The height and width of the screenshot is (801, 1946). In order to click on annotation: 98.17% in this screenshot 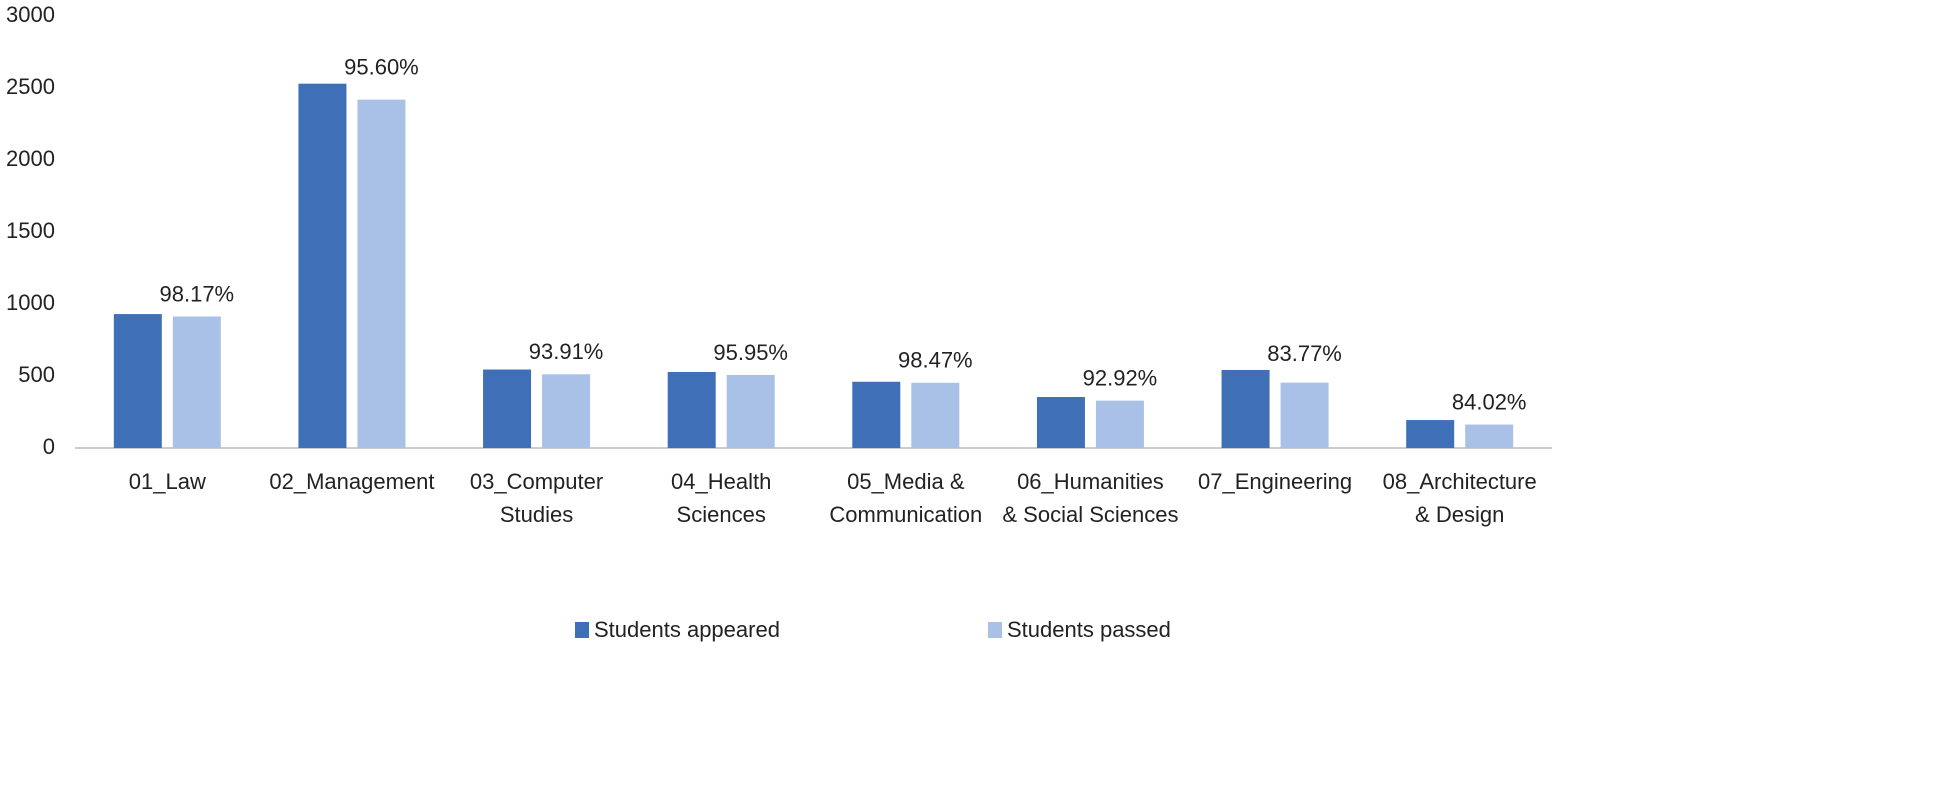, I will do `click(197, 293)`.